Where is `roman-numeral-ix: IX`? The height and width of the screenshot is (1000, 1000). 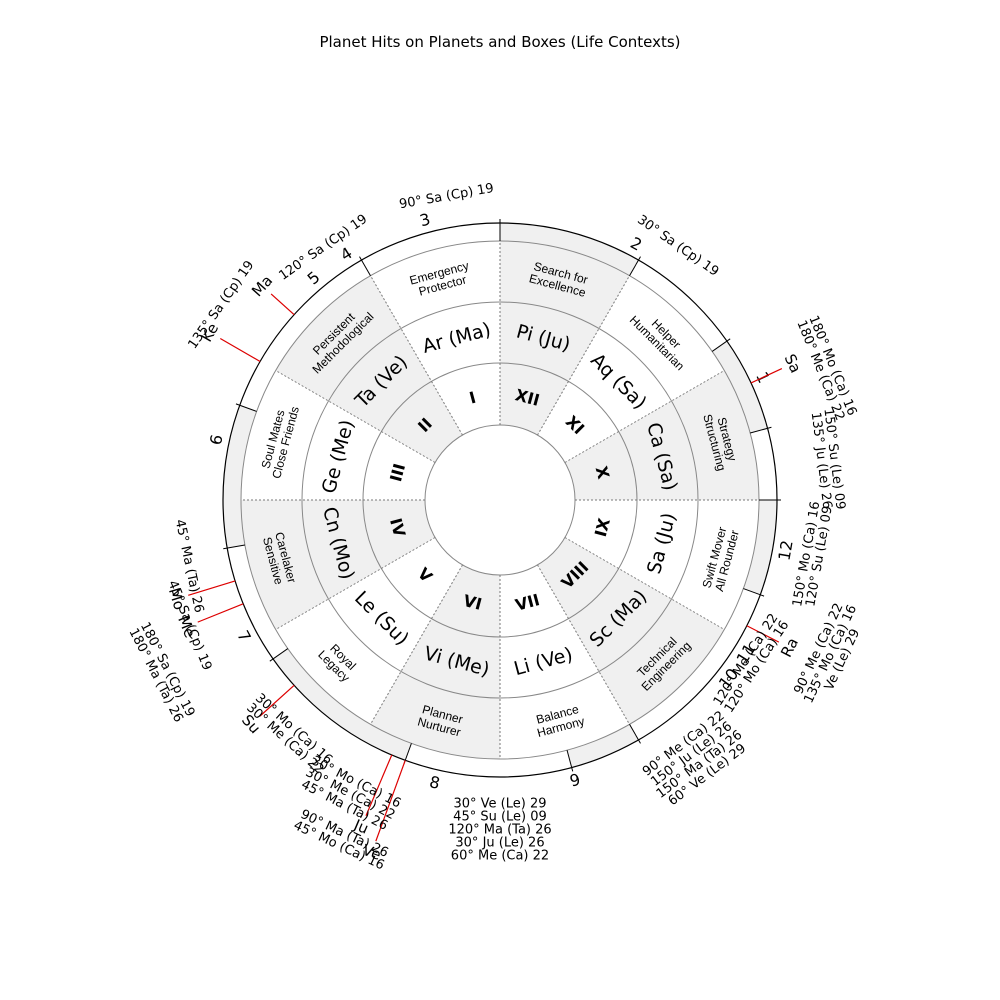 roman-numeral-ix: IX is located at coordinates (602, 527).